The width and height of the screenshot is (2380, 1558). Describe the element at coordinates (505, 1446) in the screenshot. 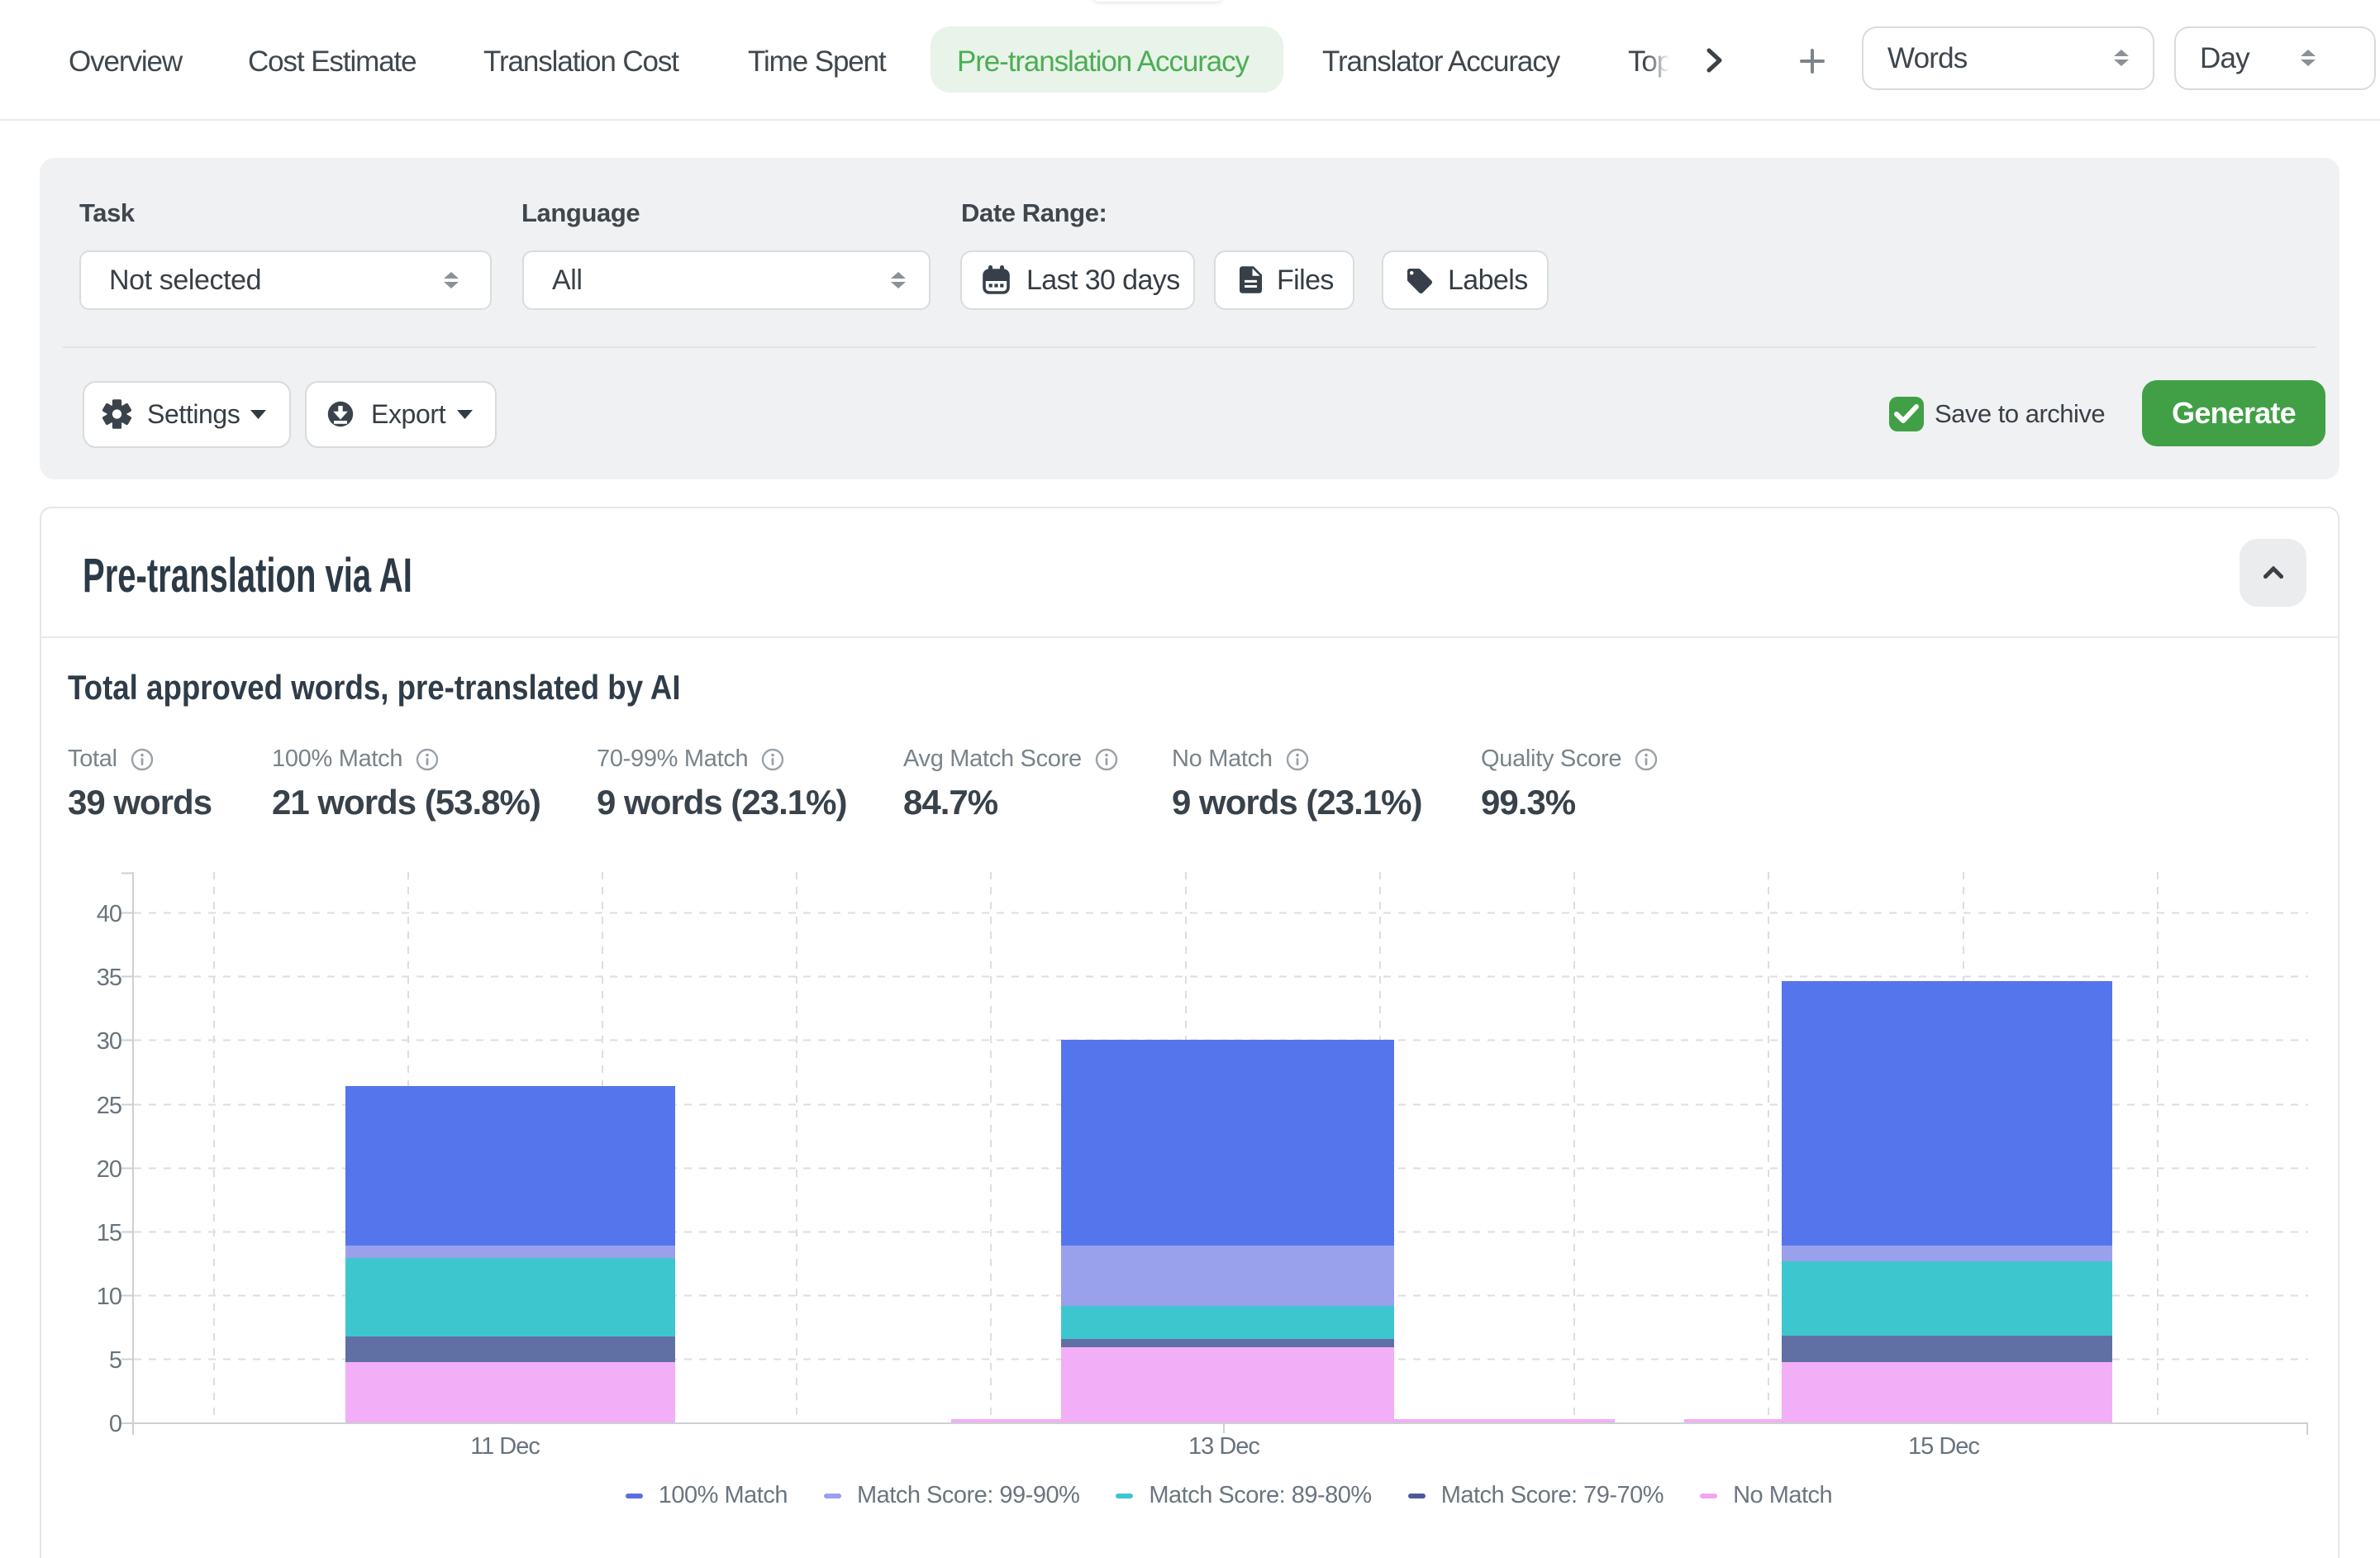

I see `svg-text: 11 Dec` at that location.